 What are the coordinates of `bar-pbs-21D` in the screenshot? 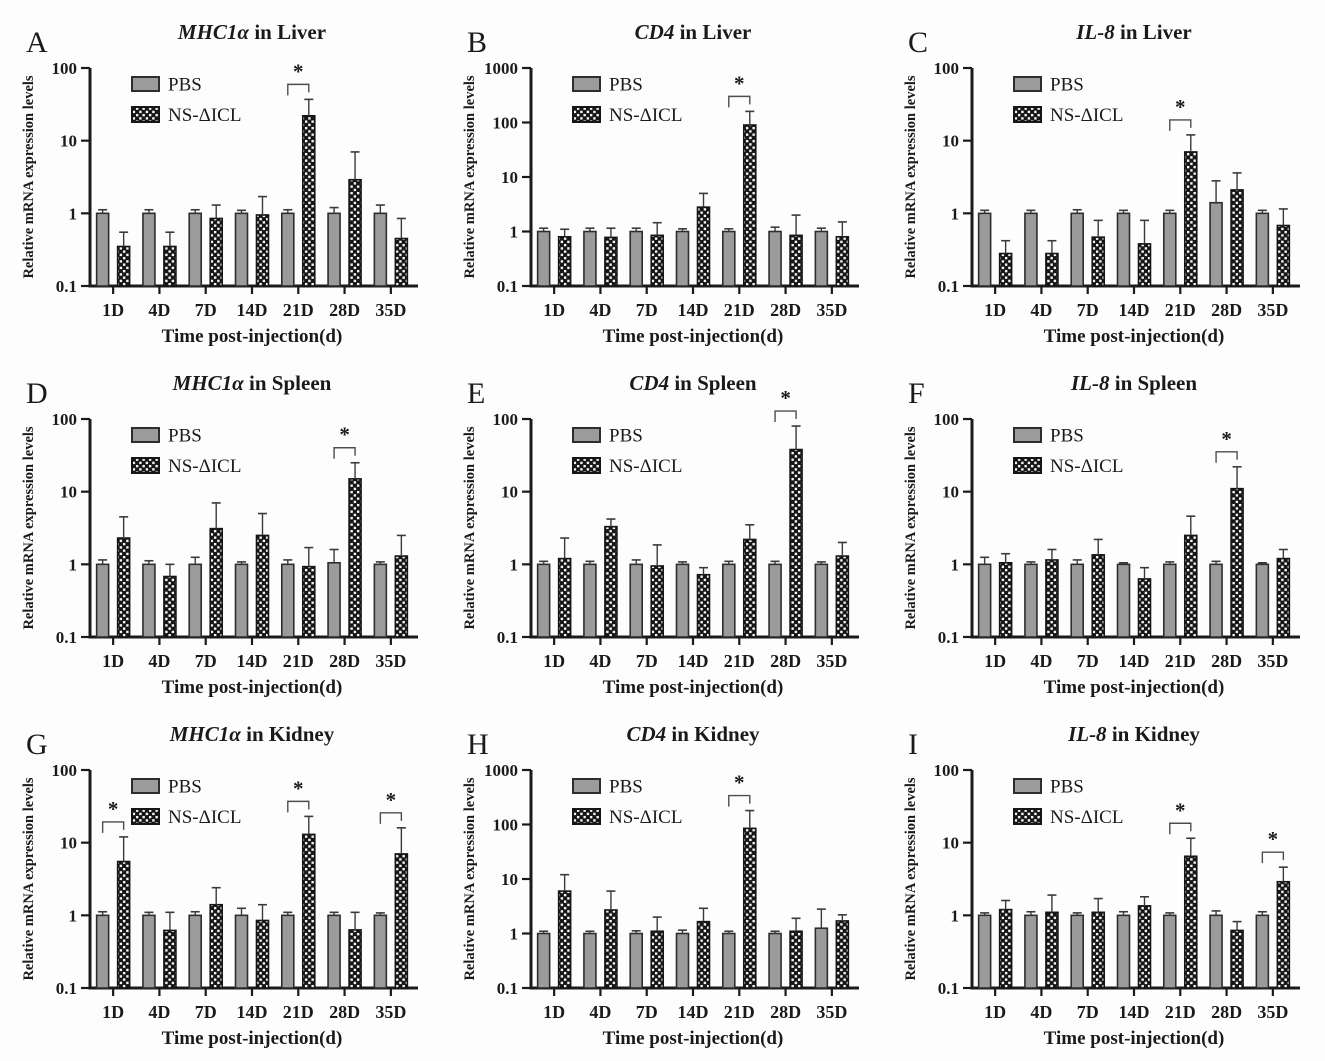 It's located at (287, 249).